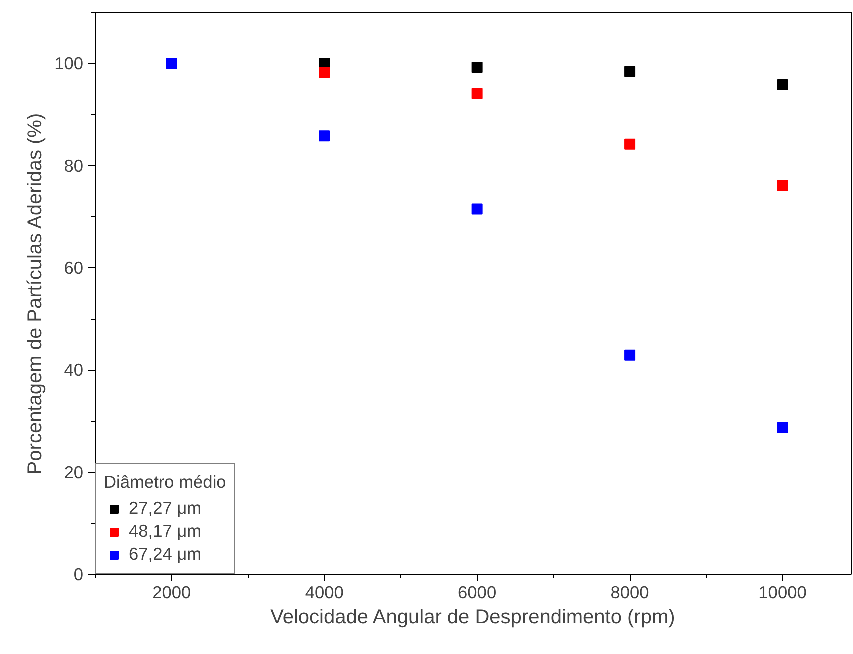 The width and height of the screenshot is (853, 654). Describe the element at coordinates (782, 592) in the screenshot. I see `x-tick-label: 10000` at that location.